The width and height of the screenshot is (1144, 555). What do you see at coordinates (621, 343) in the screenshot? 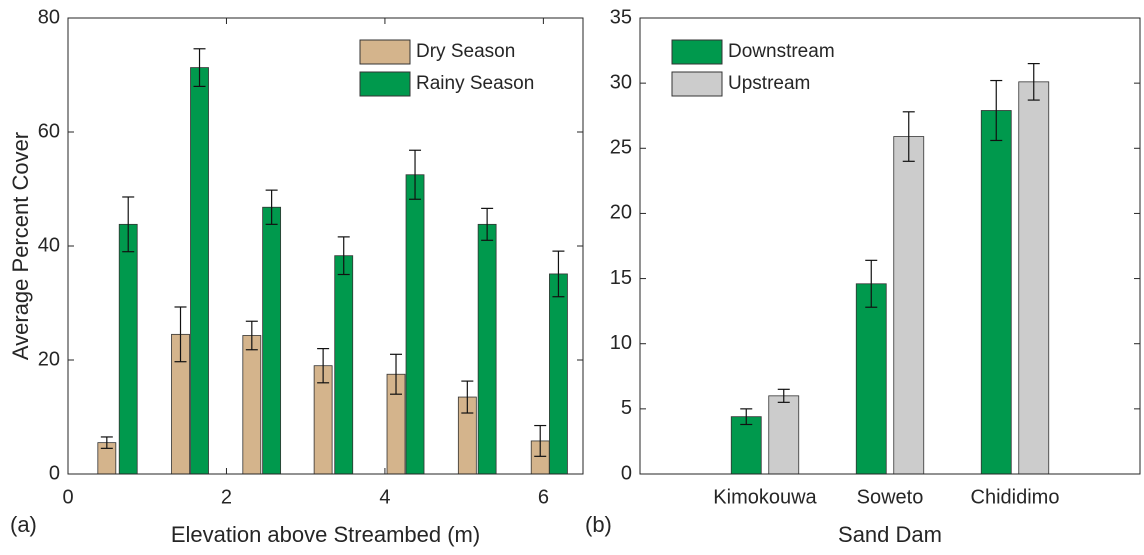
I see `y-tick-label: 10` at bounding box center [621, 343].